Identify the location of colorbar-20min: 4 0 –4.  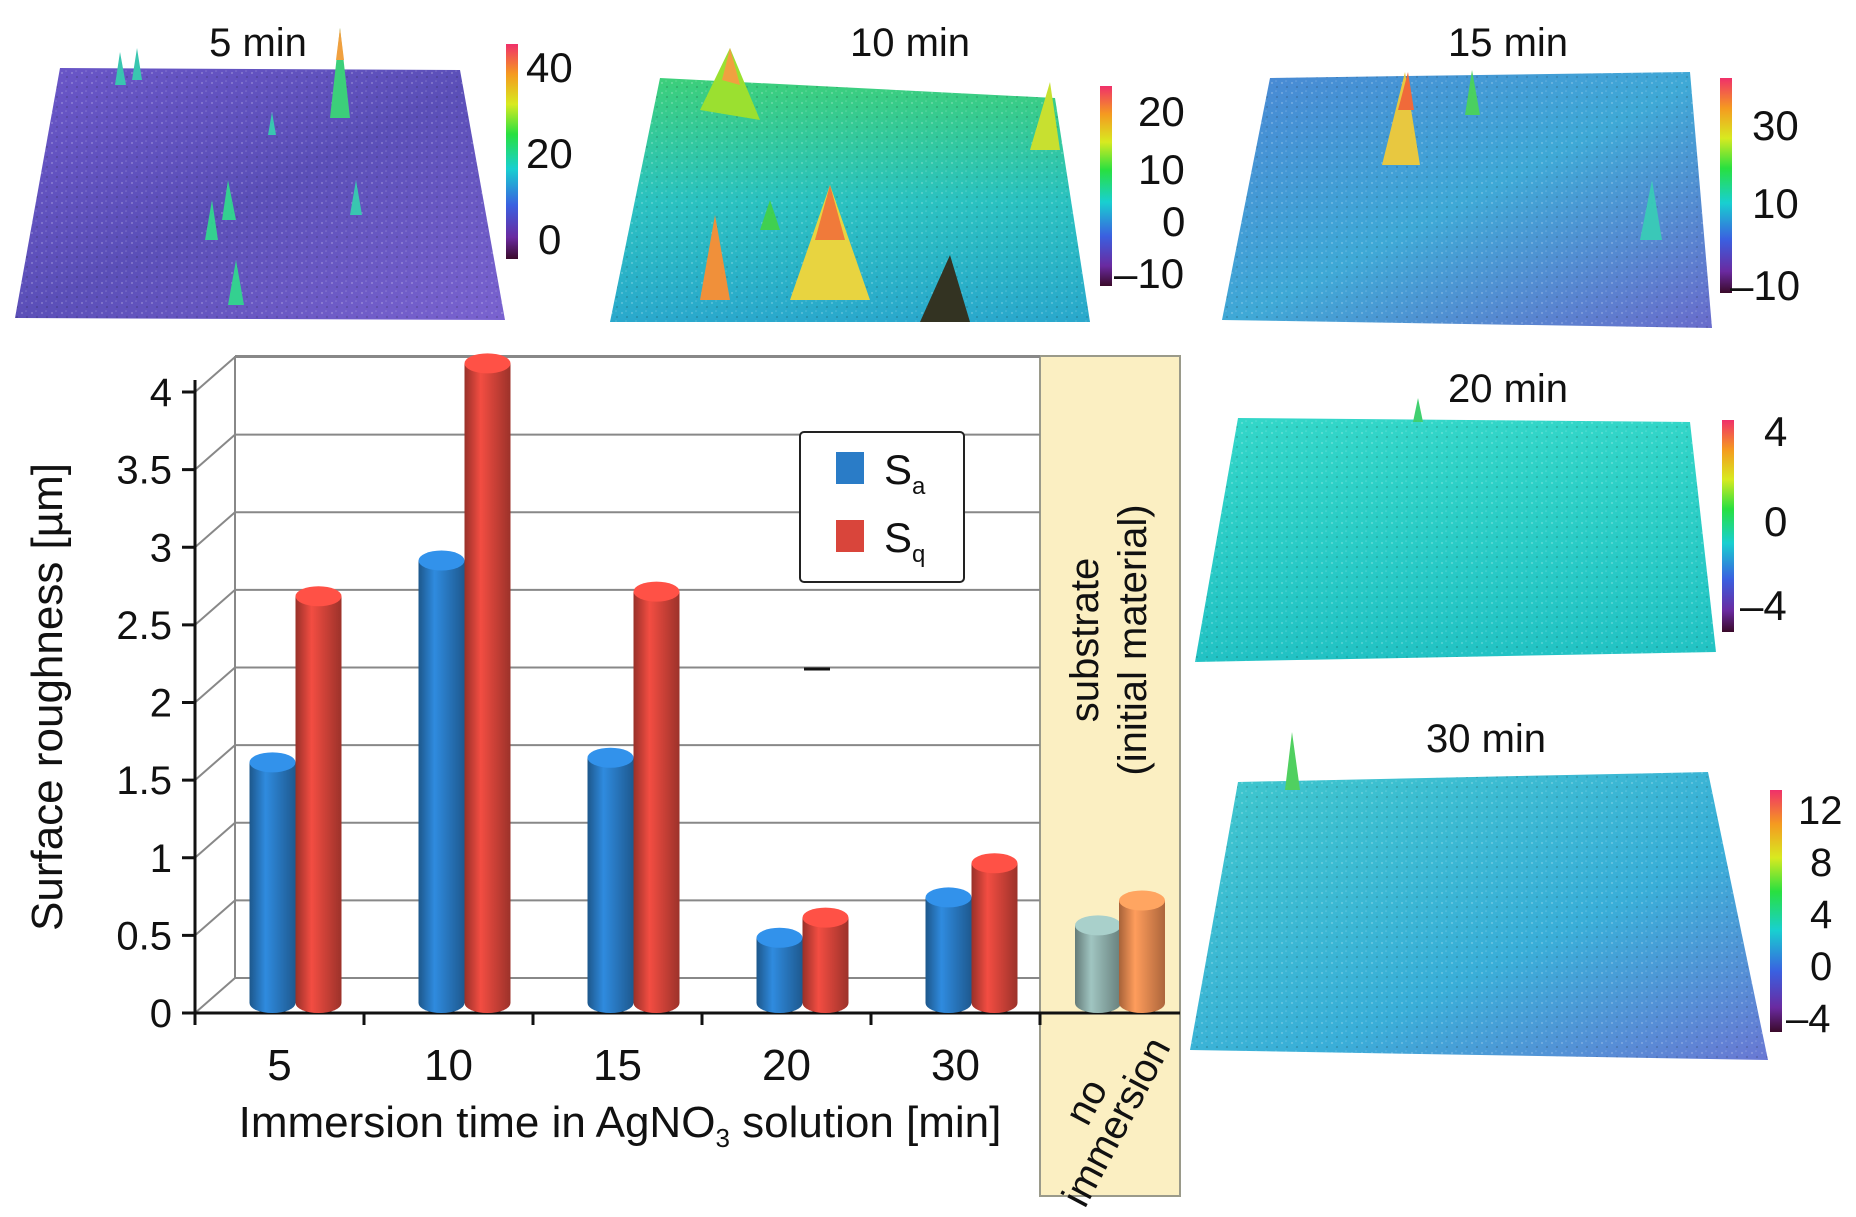
(1754, 520).